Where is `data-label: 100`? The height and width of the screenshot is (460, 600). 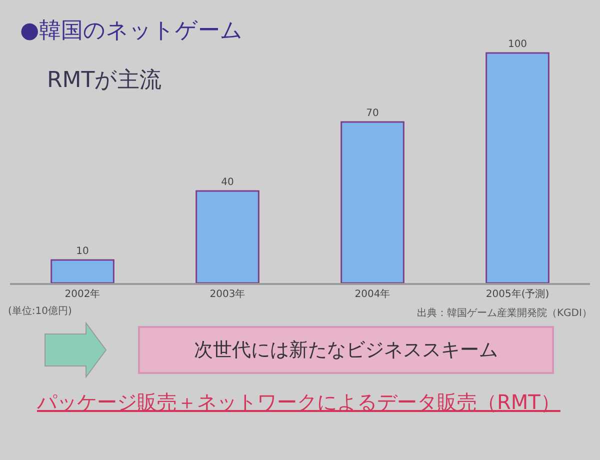 data-label: 100 is located at coordinates (518, 44).